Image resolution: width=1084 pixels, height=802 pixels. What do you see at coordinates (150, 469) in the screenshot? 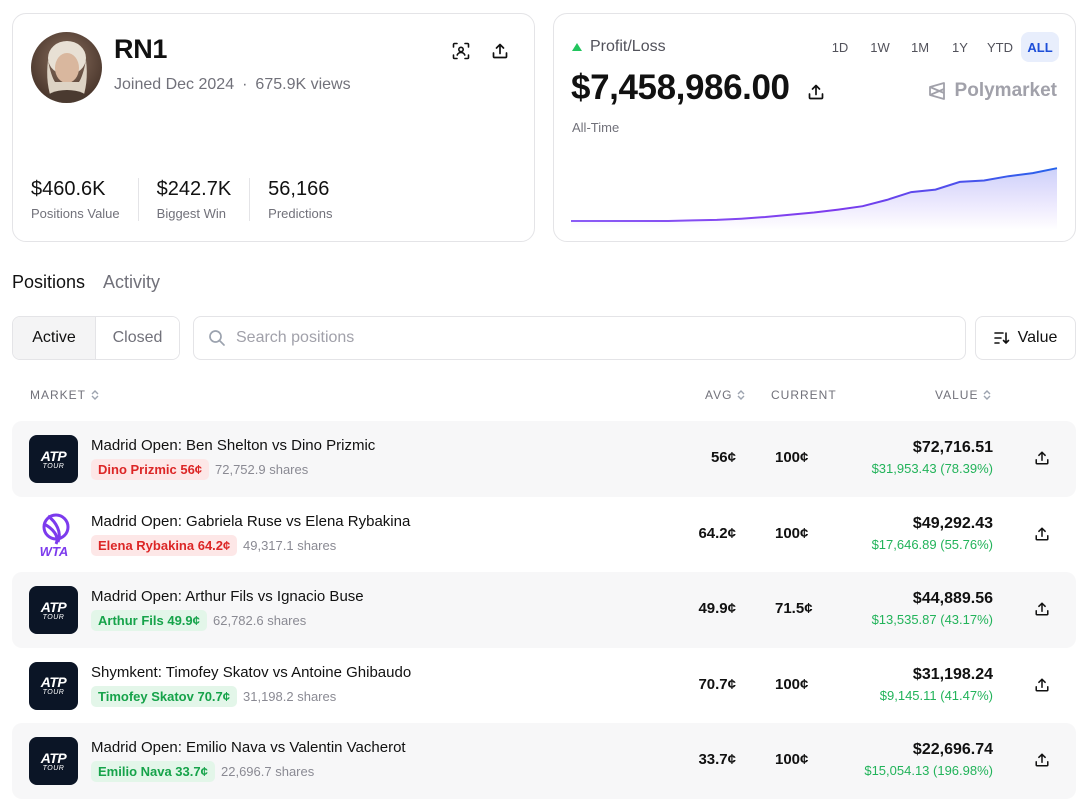
I see `outcome-badge: Dino Prizmic 56¢` at bounding box center [150, 469].